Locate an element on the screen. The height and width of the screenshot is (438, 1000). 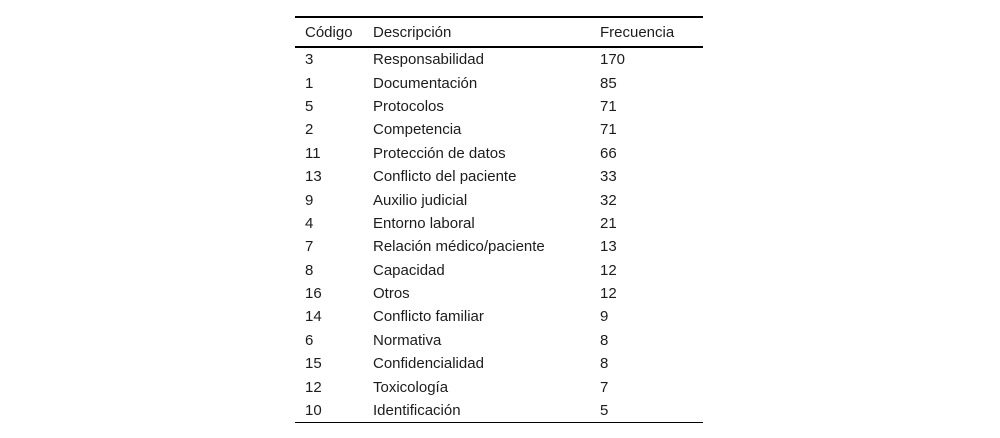
table-row: 11 Protección de datos 66 is located at coordinates (499, 153).